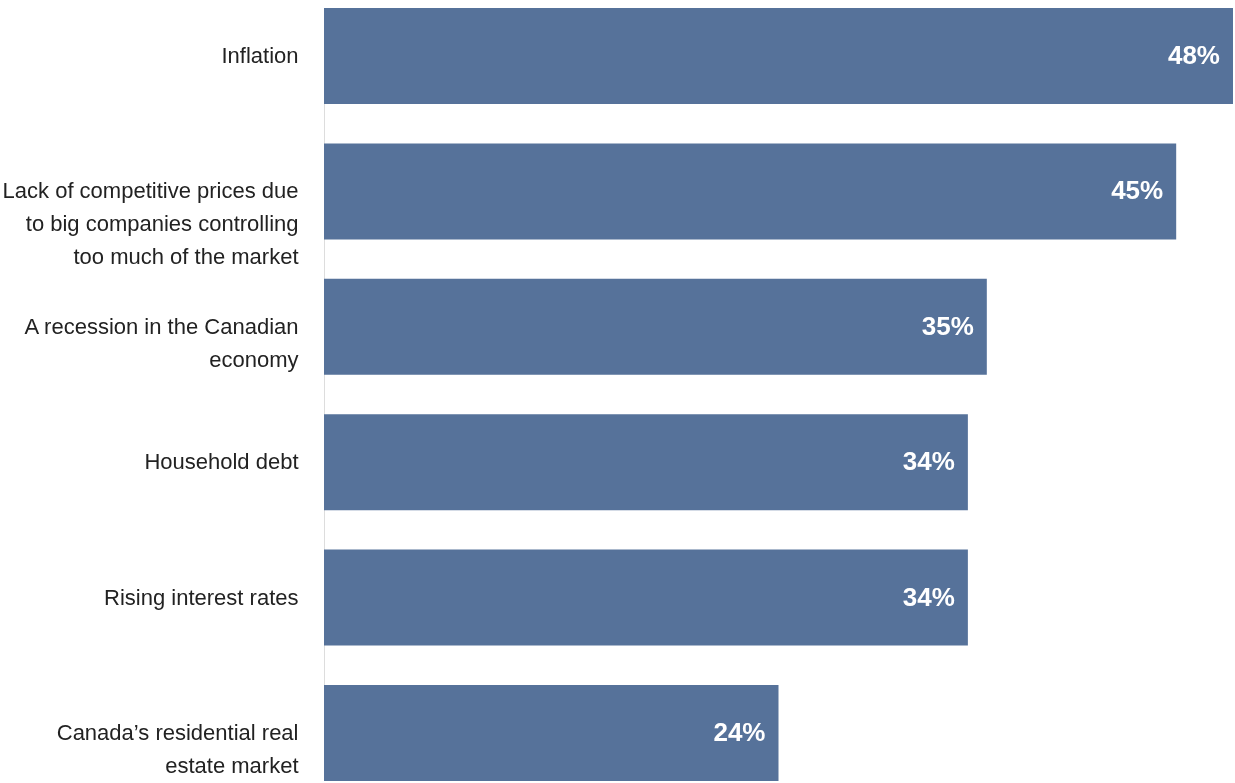  Describe the element at coordinates (150, 224) in the screenshot. I see `y-tick-label: Lack of competitive prices due to big companies controlling too much of the market` at that location.